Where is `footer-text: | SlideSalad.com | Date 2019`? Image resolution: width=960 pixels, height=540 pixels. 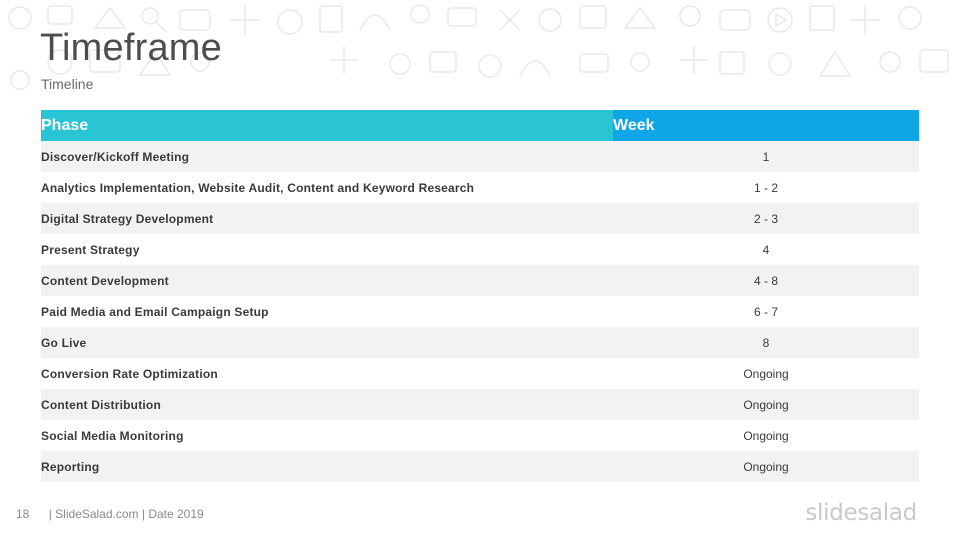
footer-text: | SlideSalad.com | Date 2019 is located at coordinates (126, 514).